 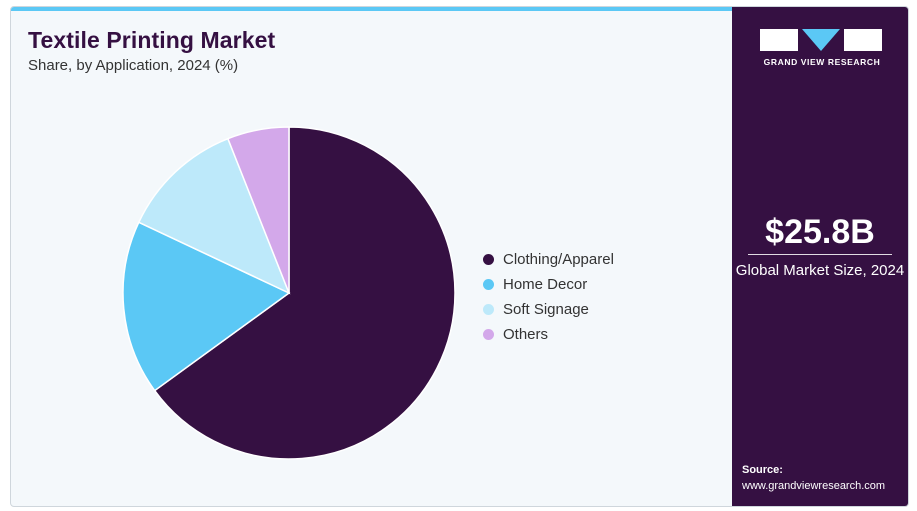 I want to click on legend-label: Clothing/Apparel, so click(x=558, y=259).